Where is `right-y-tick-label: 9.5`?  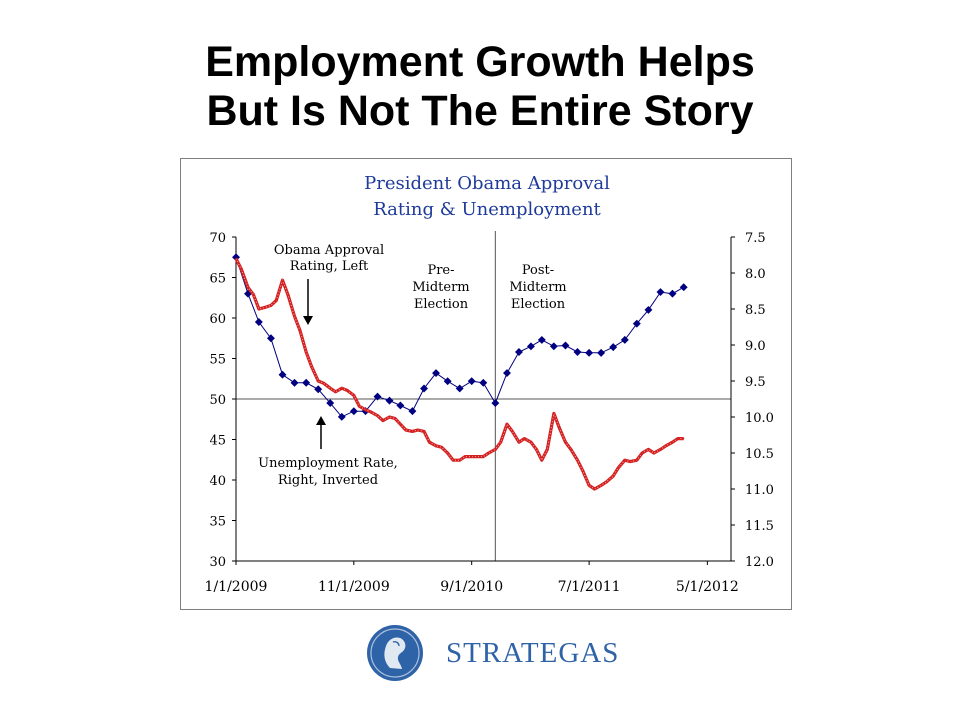
right-y-tick-label: 9.5 is located at coordinates (755, 382).